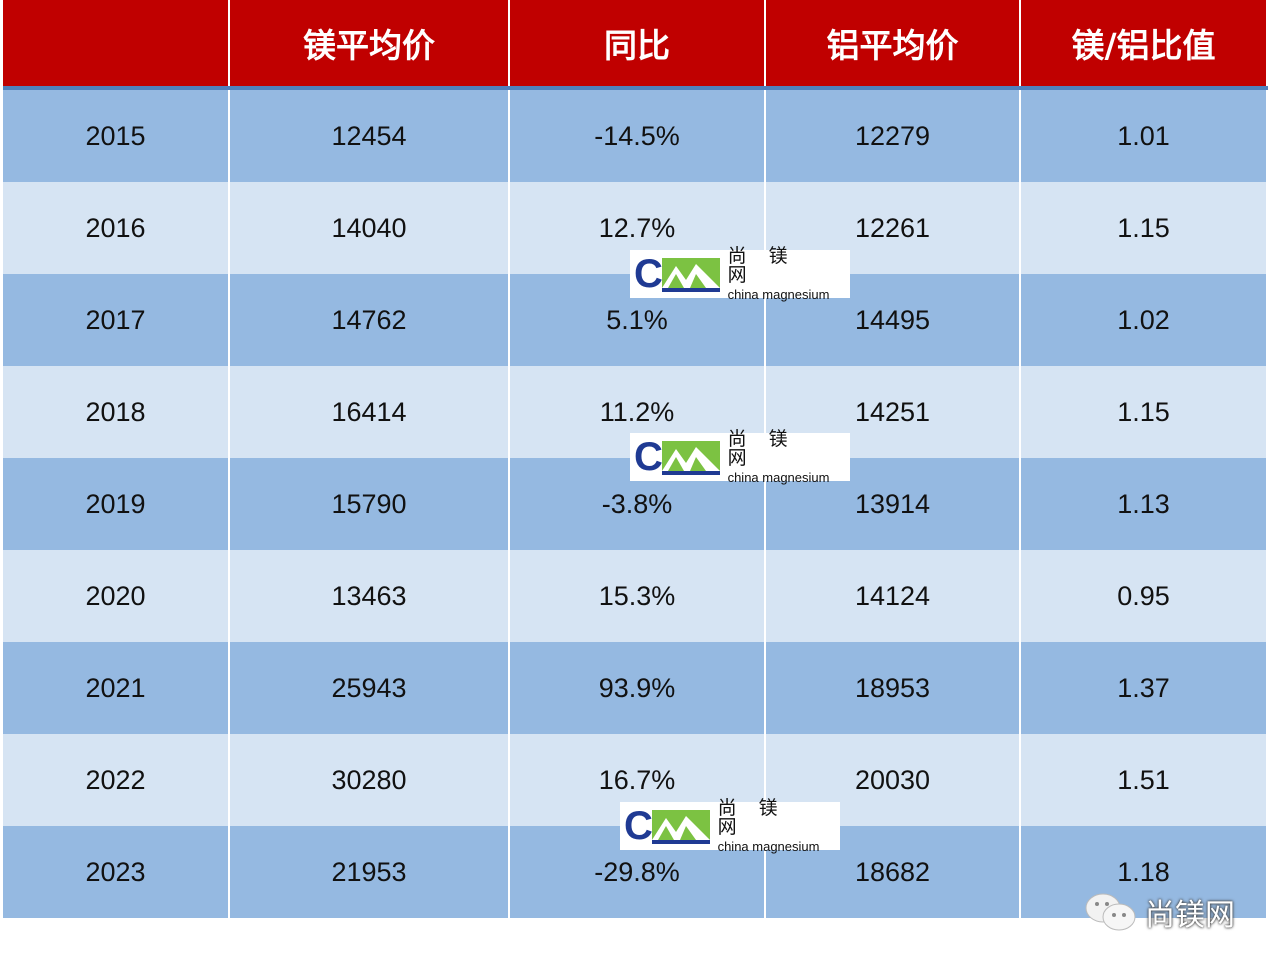  What do you see at coordinates (369, 504) in the screenshot?
I see `table-cell: 15790` at bounding box center [369, 504].